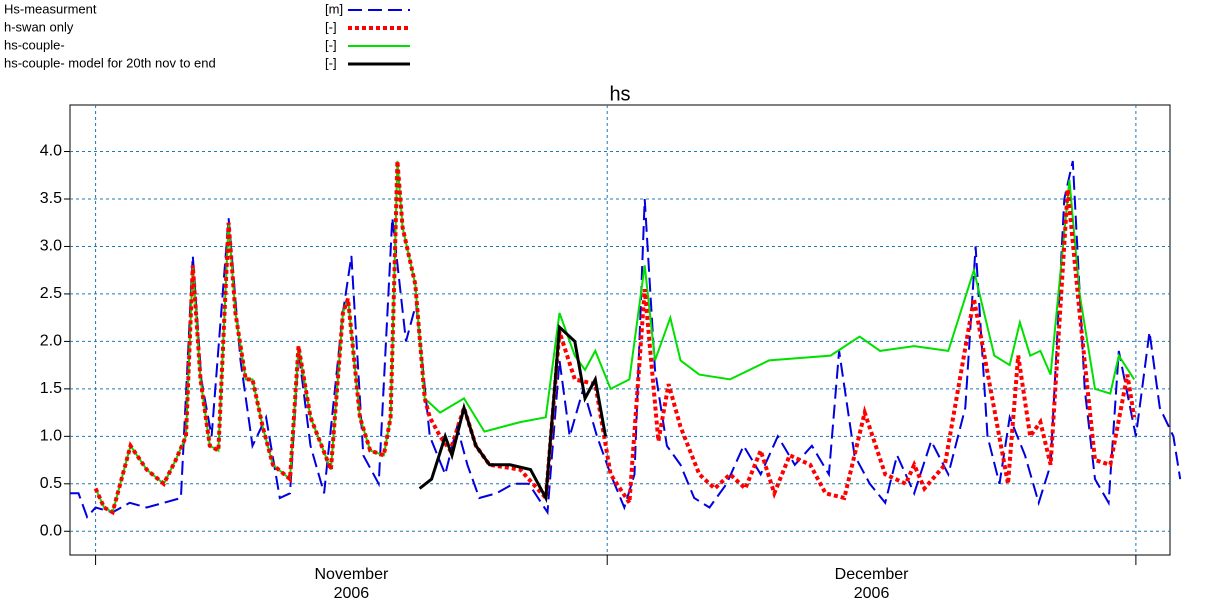  Describe the element at coordinates (51, 246) in the screenshot. I see `y-tick-label: 3.0` at that location.